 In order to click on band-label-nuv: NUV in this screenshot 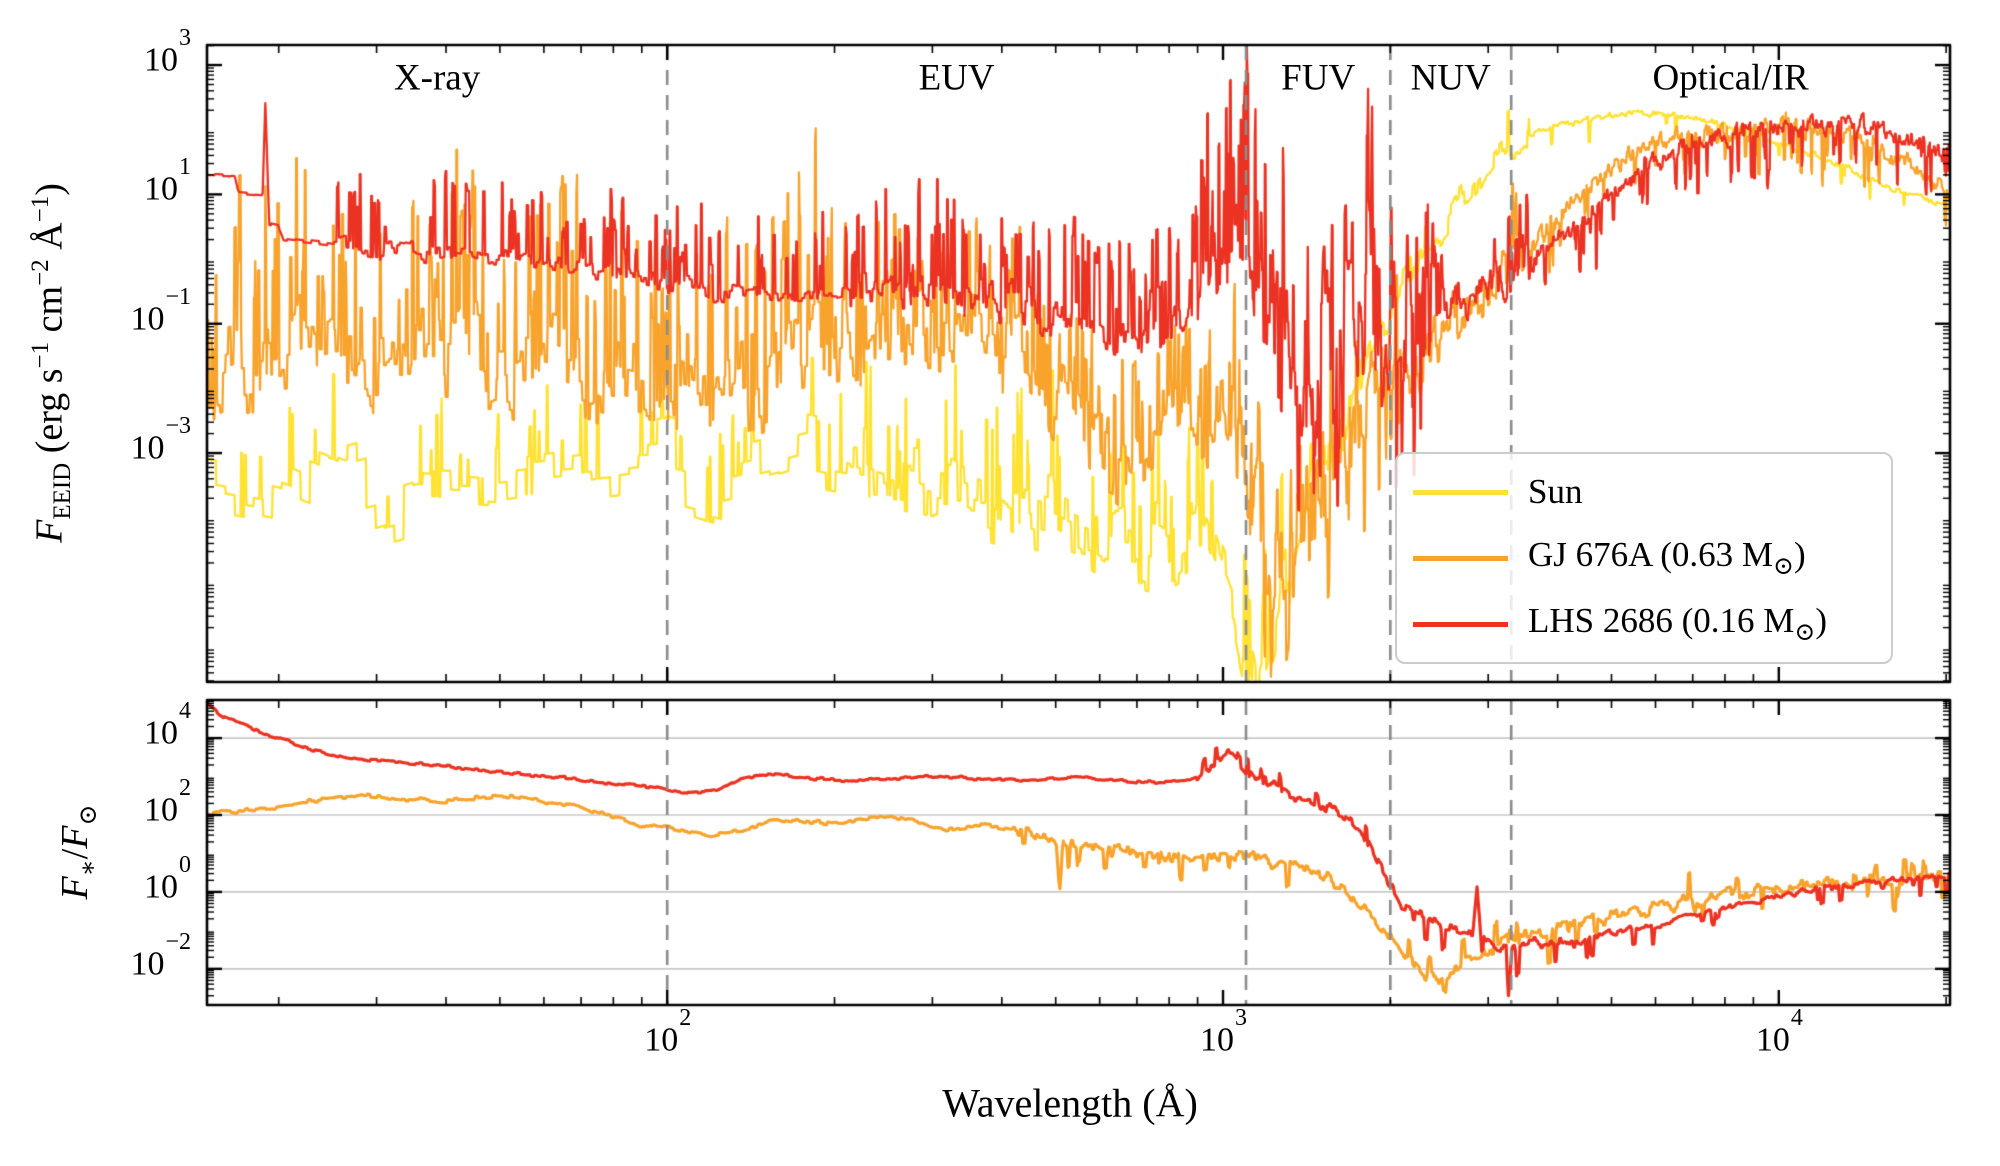, I will do `click(1450, 78)`.